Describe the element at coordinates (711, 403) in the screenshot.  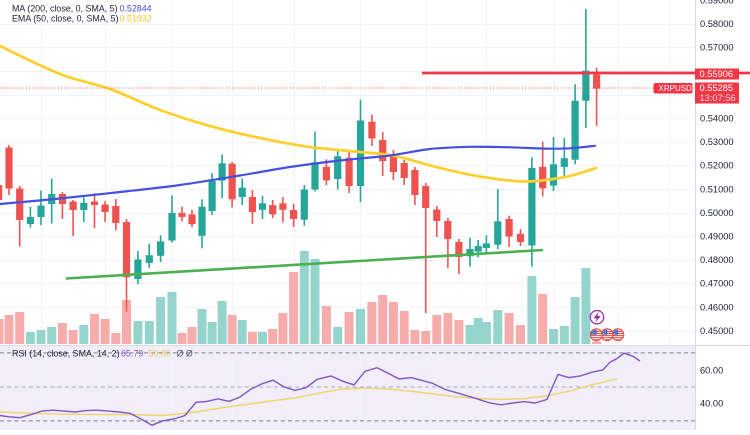
I see `svg-text: 40.00` at that location.